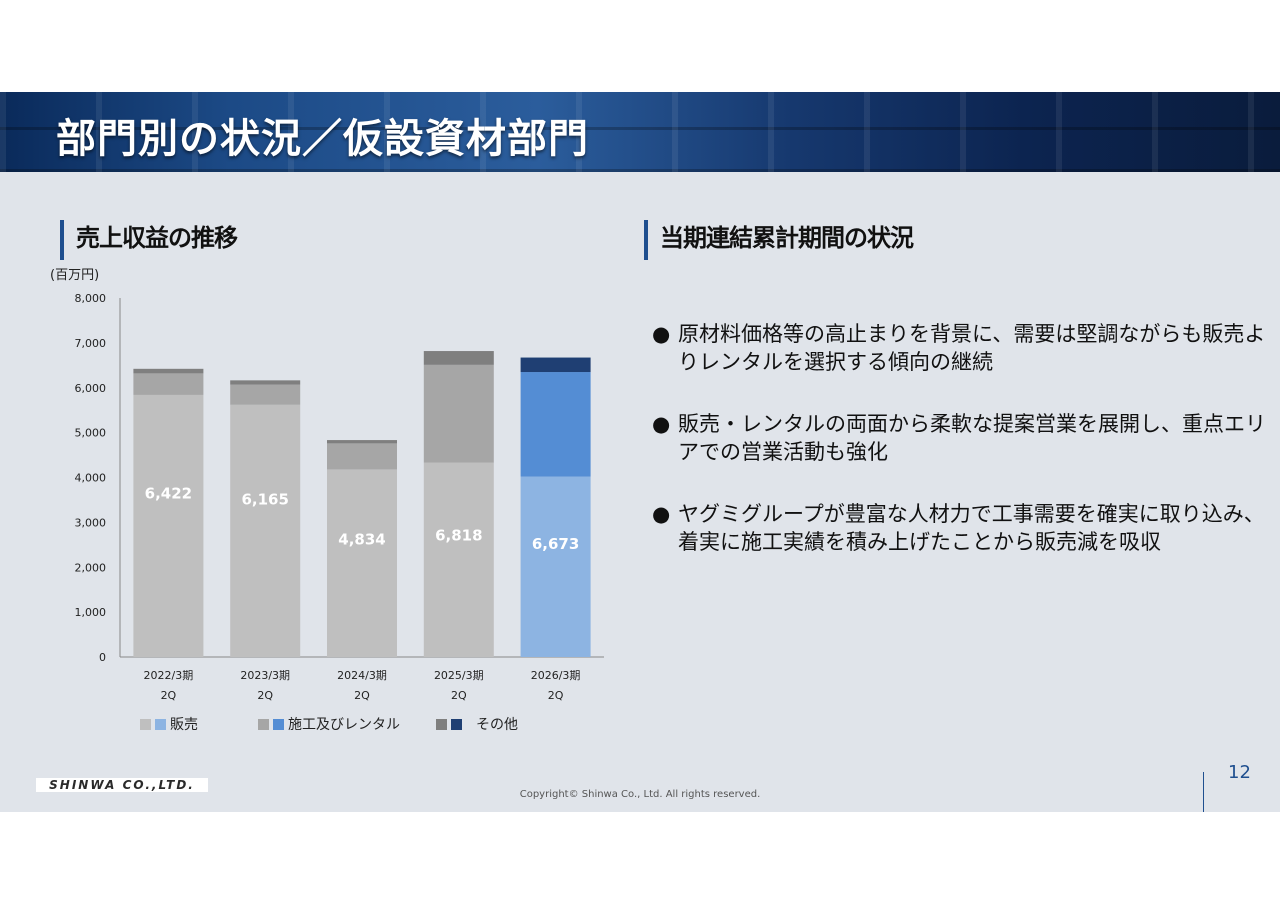 The width and height of the screenshot is (1280, 905). What do you see at coordinates (972, 438) in the screenshot?
I see `bullet-text: 販売・レンタルの両面から柔軟な提案営業を展開し、重点エリアでの営業活動も強化` at bounding box center [972, 438].